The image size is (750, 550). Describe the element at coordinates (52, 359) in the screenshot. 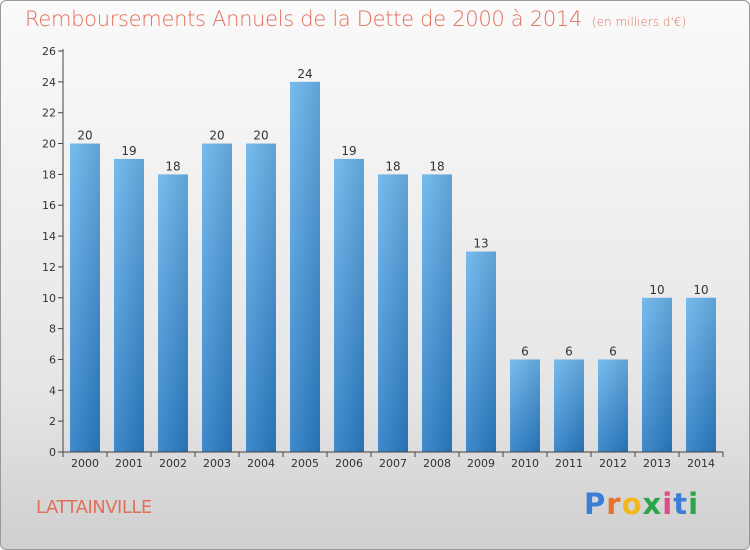

I see `y-tick-label: 6` at that location.